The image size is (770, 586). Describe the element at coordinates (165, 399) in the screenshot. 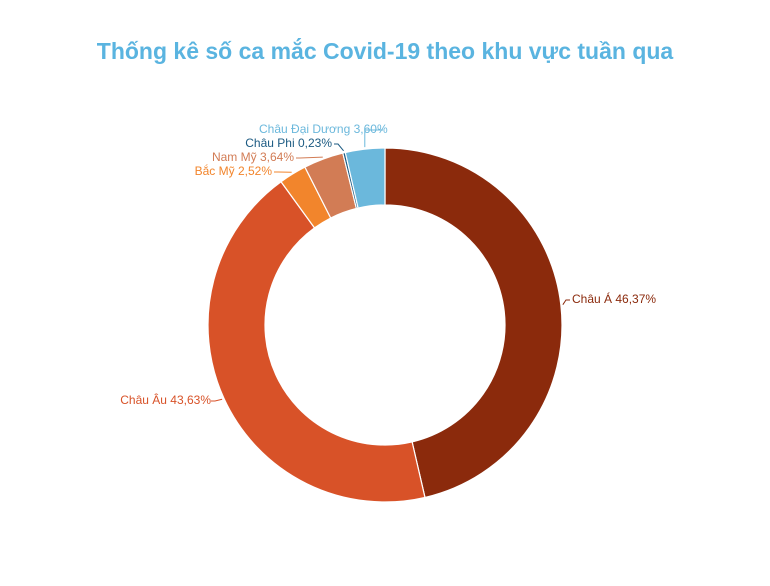

I see `slice-label: Châu Âu 43,63%` at that location.